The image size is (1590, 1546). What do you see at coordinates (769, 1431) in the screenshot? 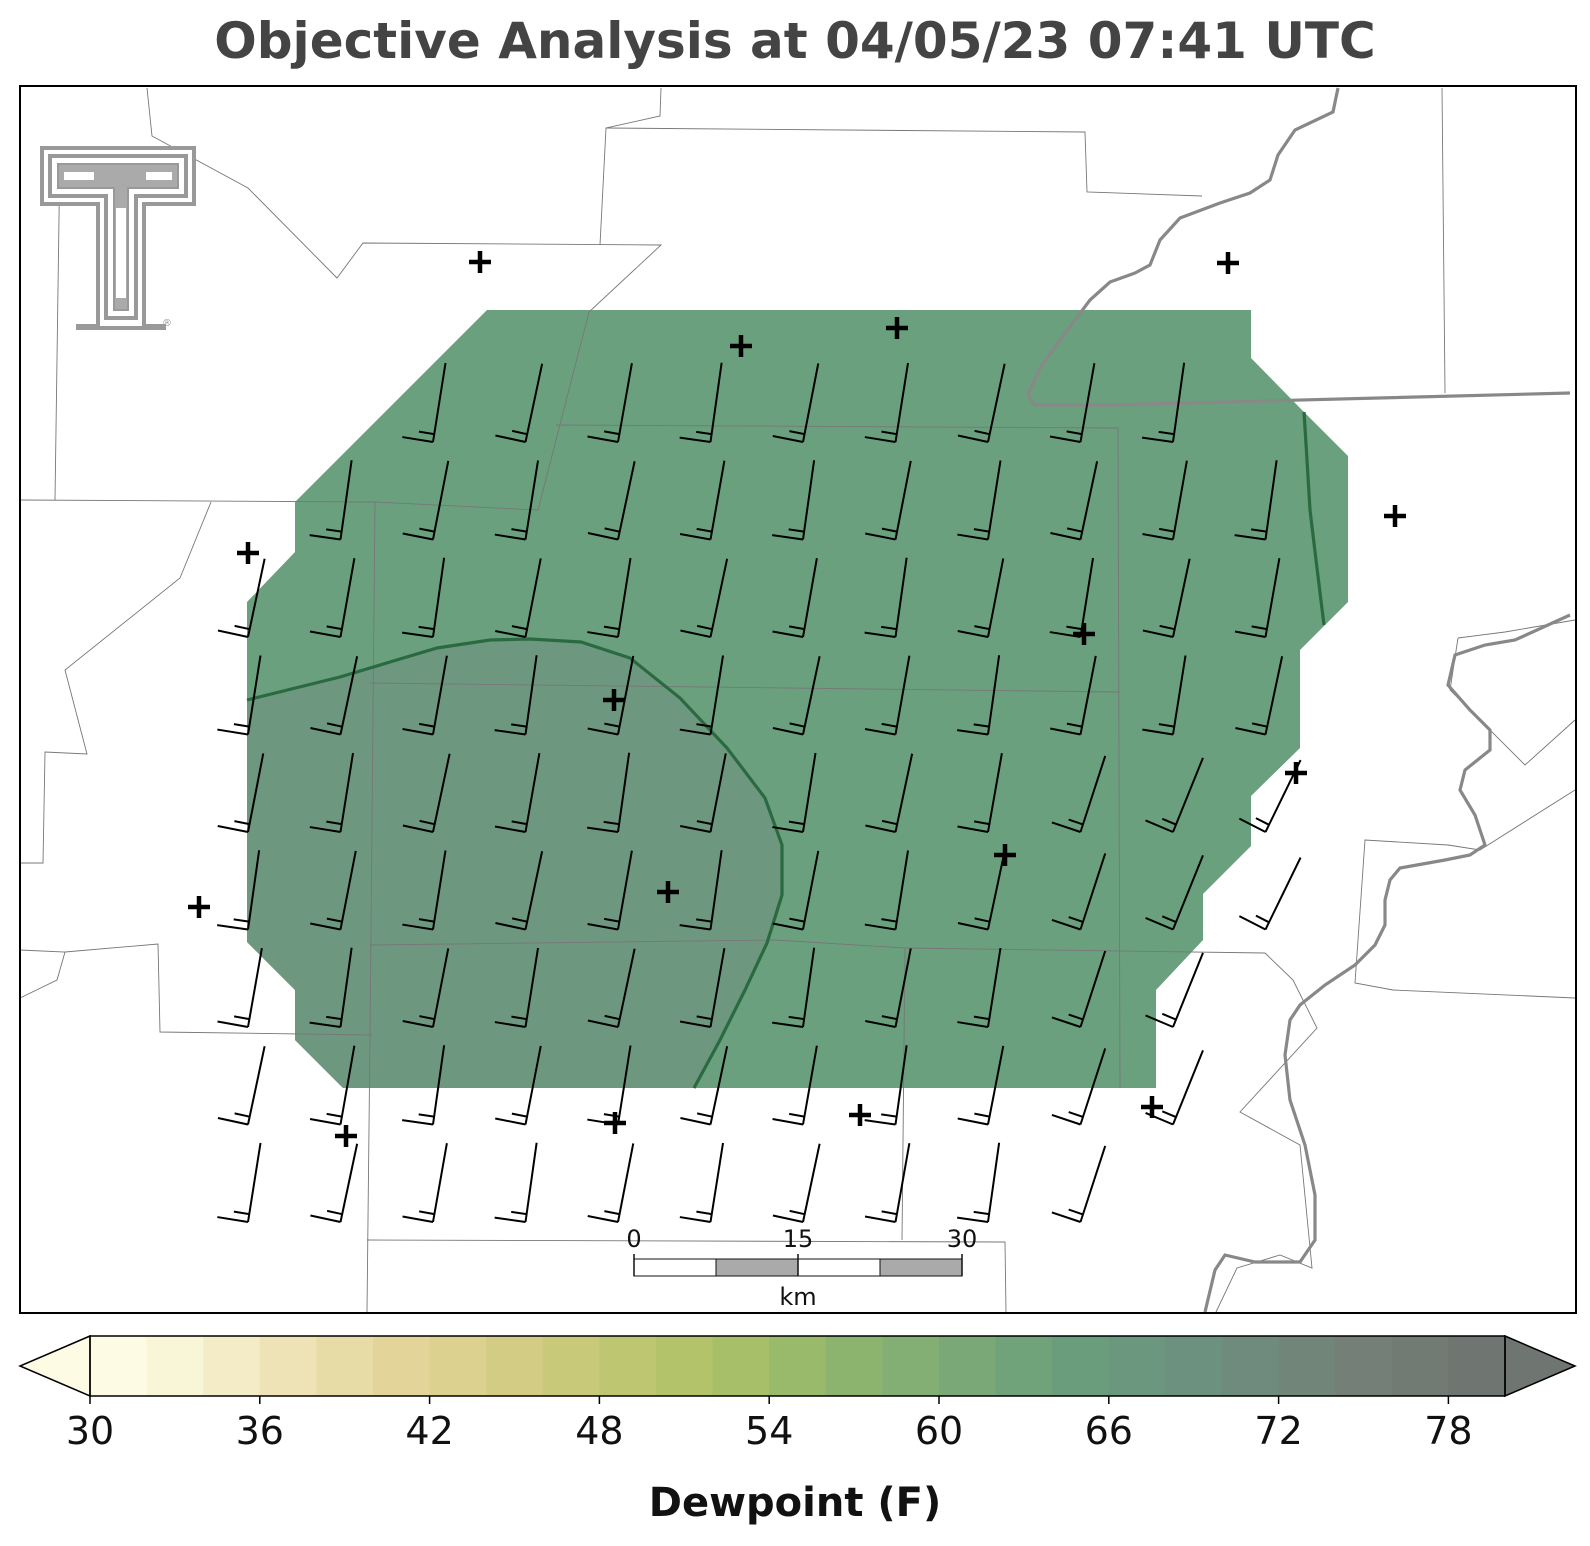
I see `colorbar-tick-label: 54` at bounding box center [769, 1431].